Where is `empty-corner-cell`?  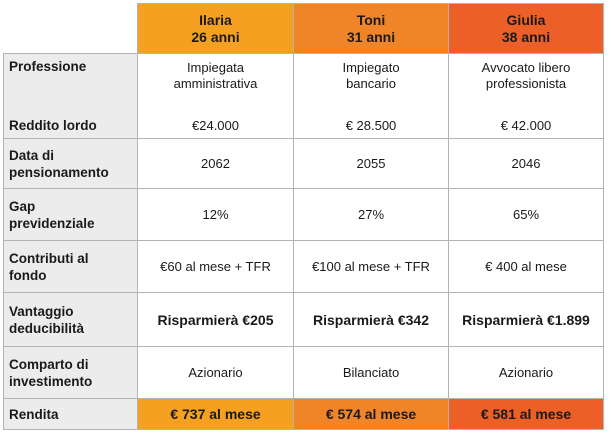 empty-corner-cell is located at coordinates (70, 28).